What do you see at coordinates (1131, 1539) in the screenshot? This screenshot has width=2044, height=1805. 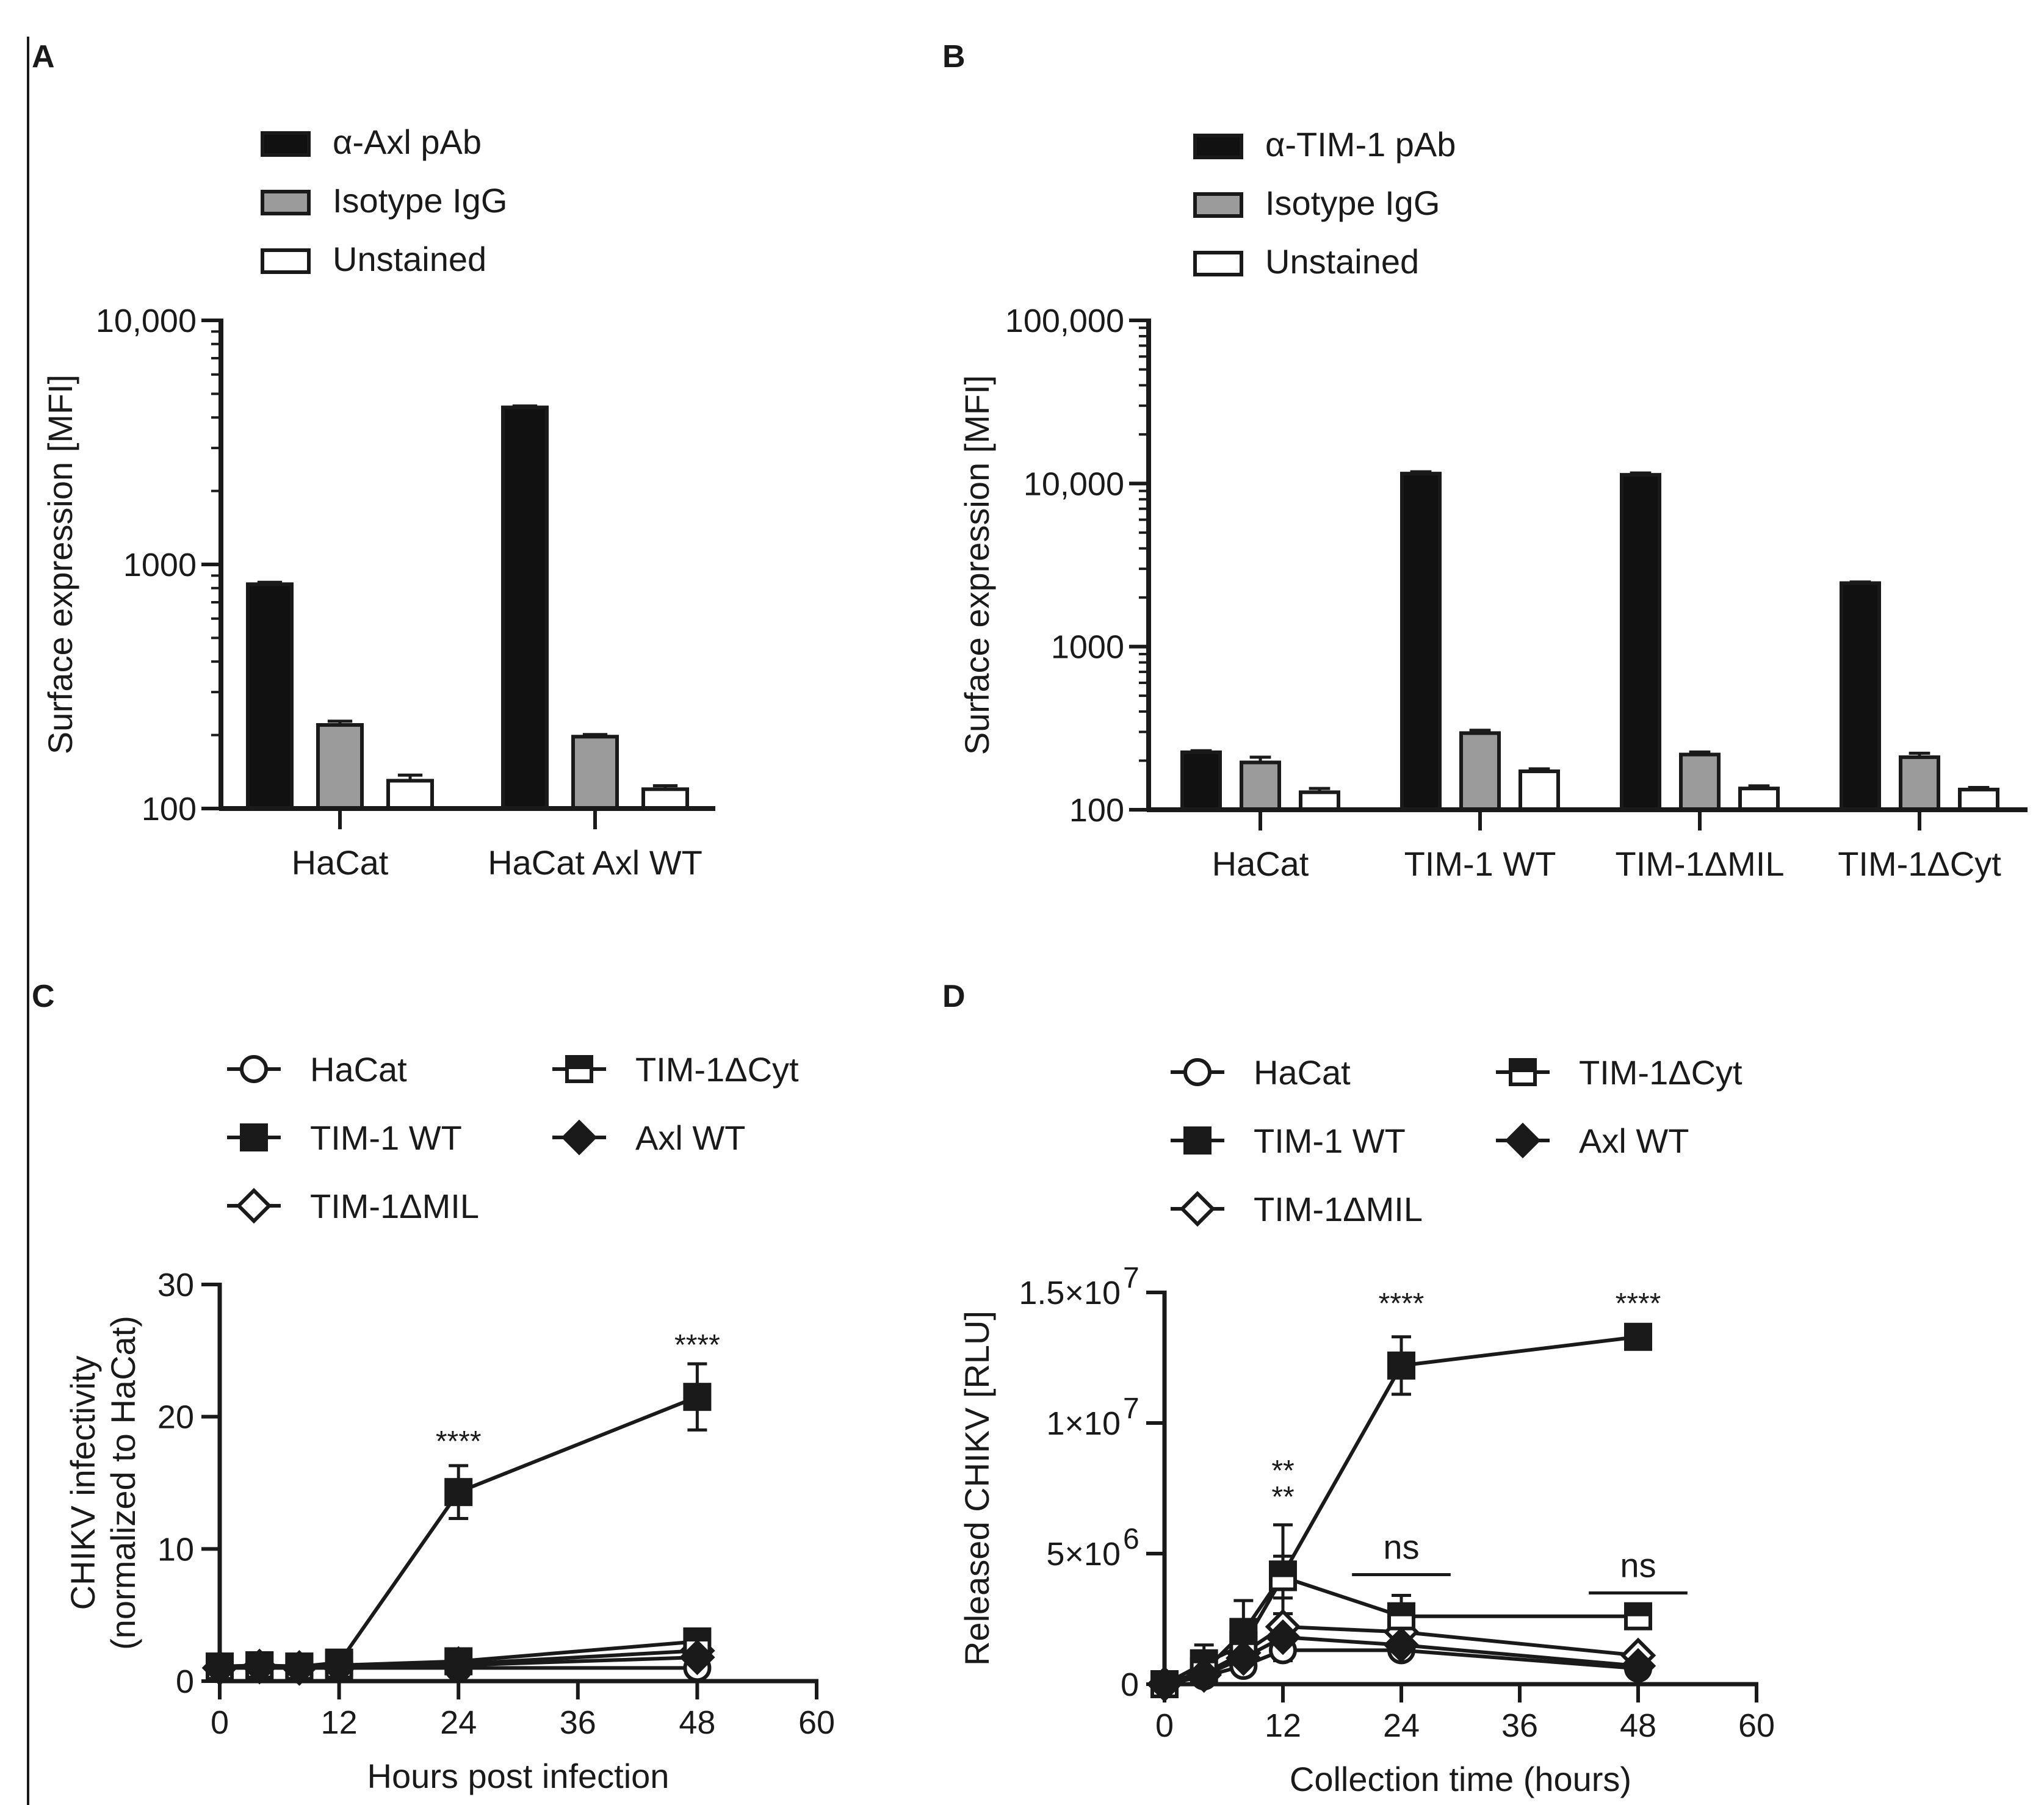 I see `y-tick-exponent: 6` at bounding box center [1131, 1539].